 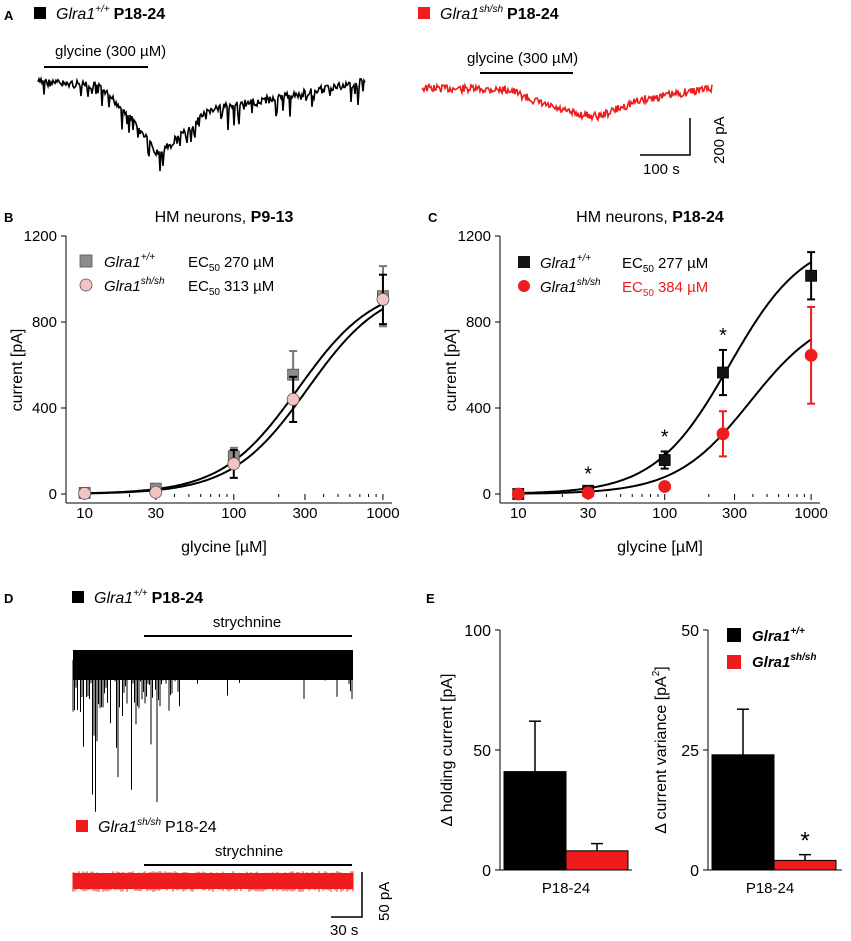 I want to click on legend-label-wt-b: Glra1+/+, so click(x=129, y=261).